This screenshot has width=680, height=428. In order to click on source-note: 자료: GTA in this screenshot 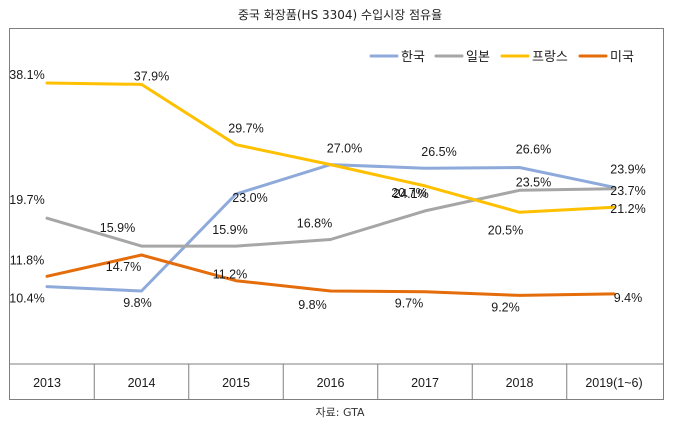, I will do `click(340, 412)`.